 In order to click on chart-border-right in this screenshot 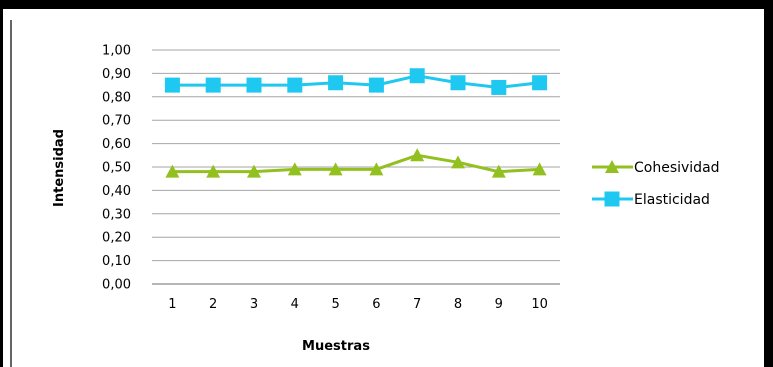, I will do `click(768, 183)`.